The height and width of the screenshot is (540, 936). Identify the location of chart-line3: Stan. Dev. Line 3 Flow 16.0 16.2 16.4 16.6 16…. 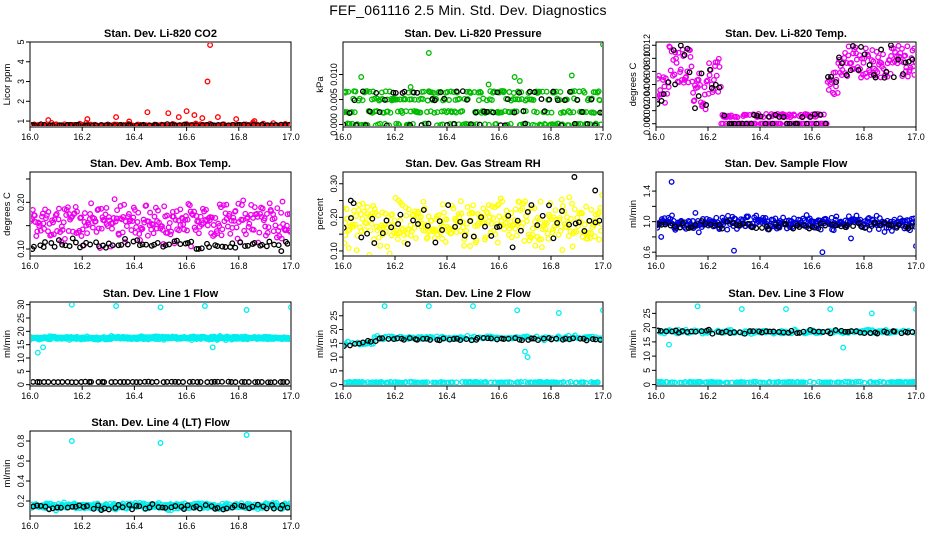
(776, 344).